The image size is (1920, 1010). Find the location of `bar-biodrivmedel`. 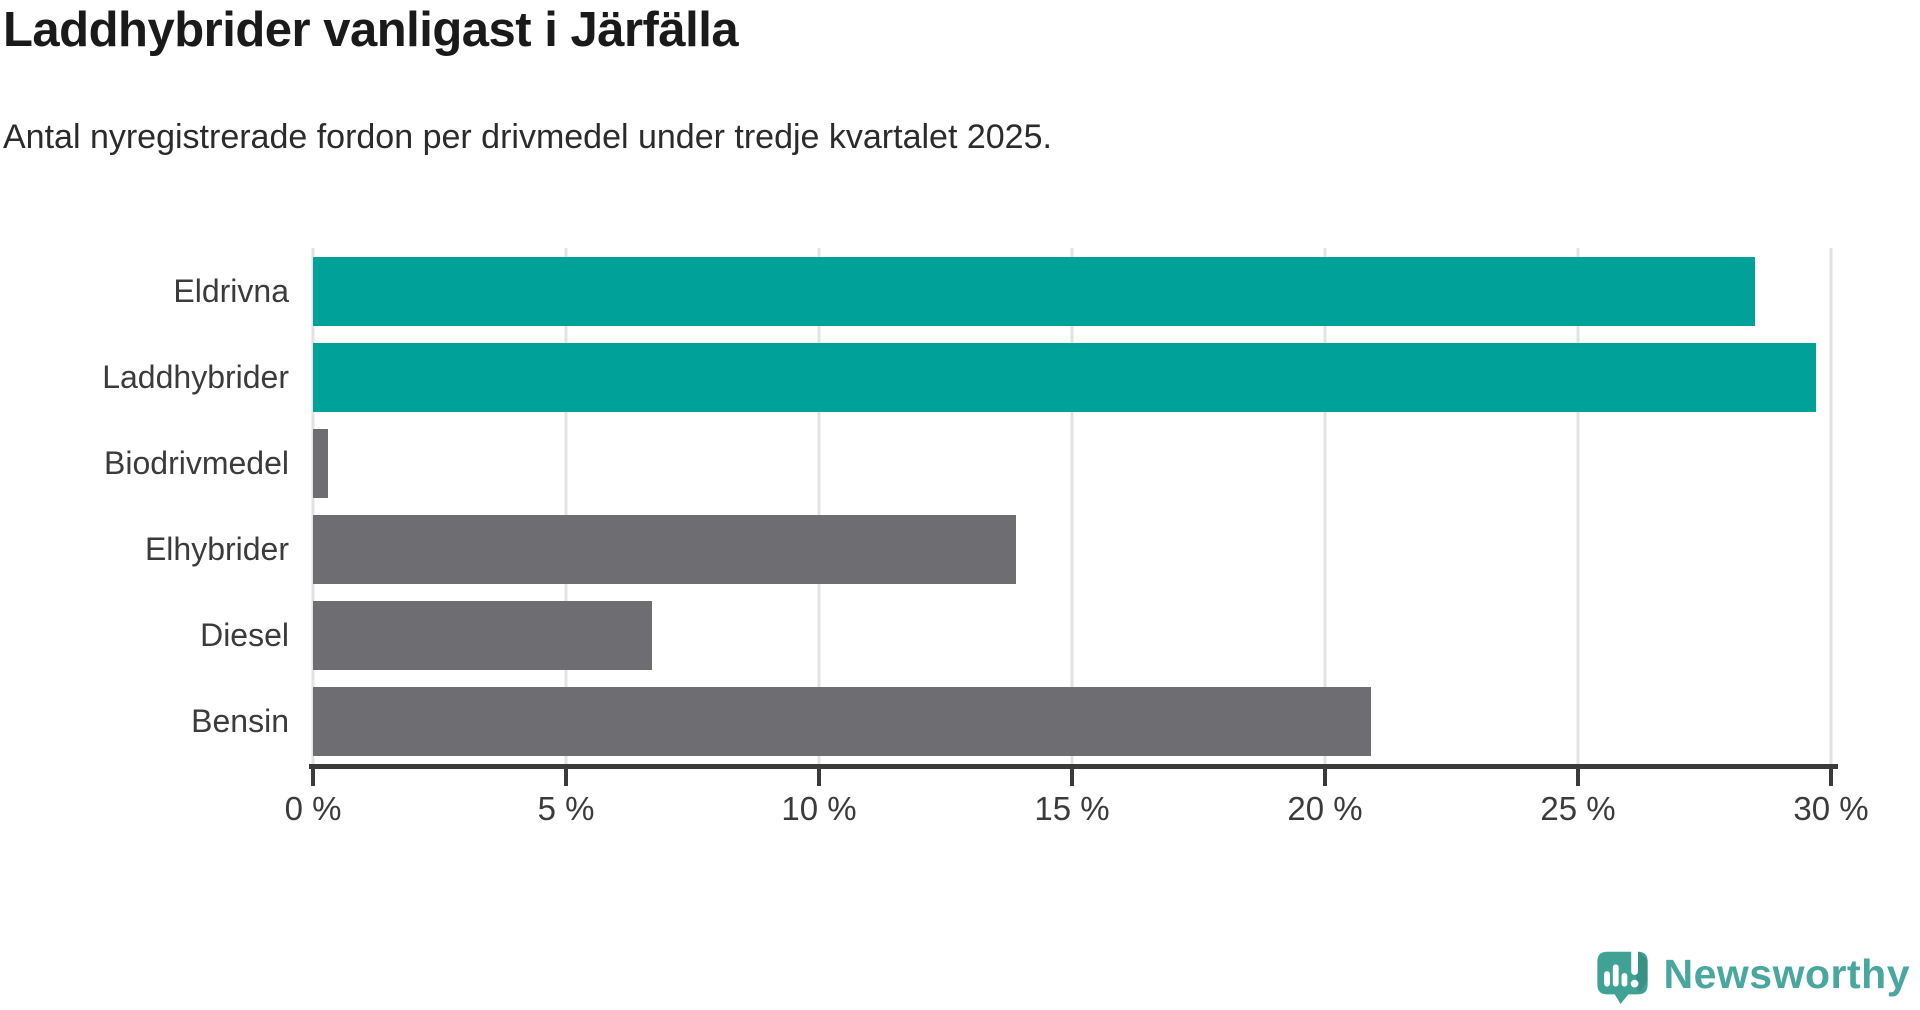

bar-biodrivmedel is located at coordinates (321, 463).